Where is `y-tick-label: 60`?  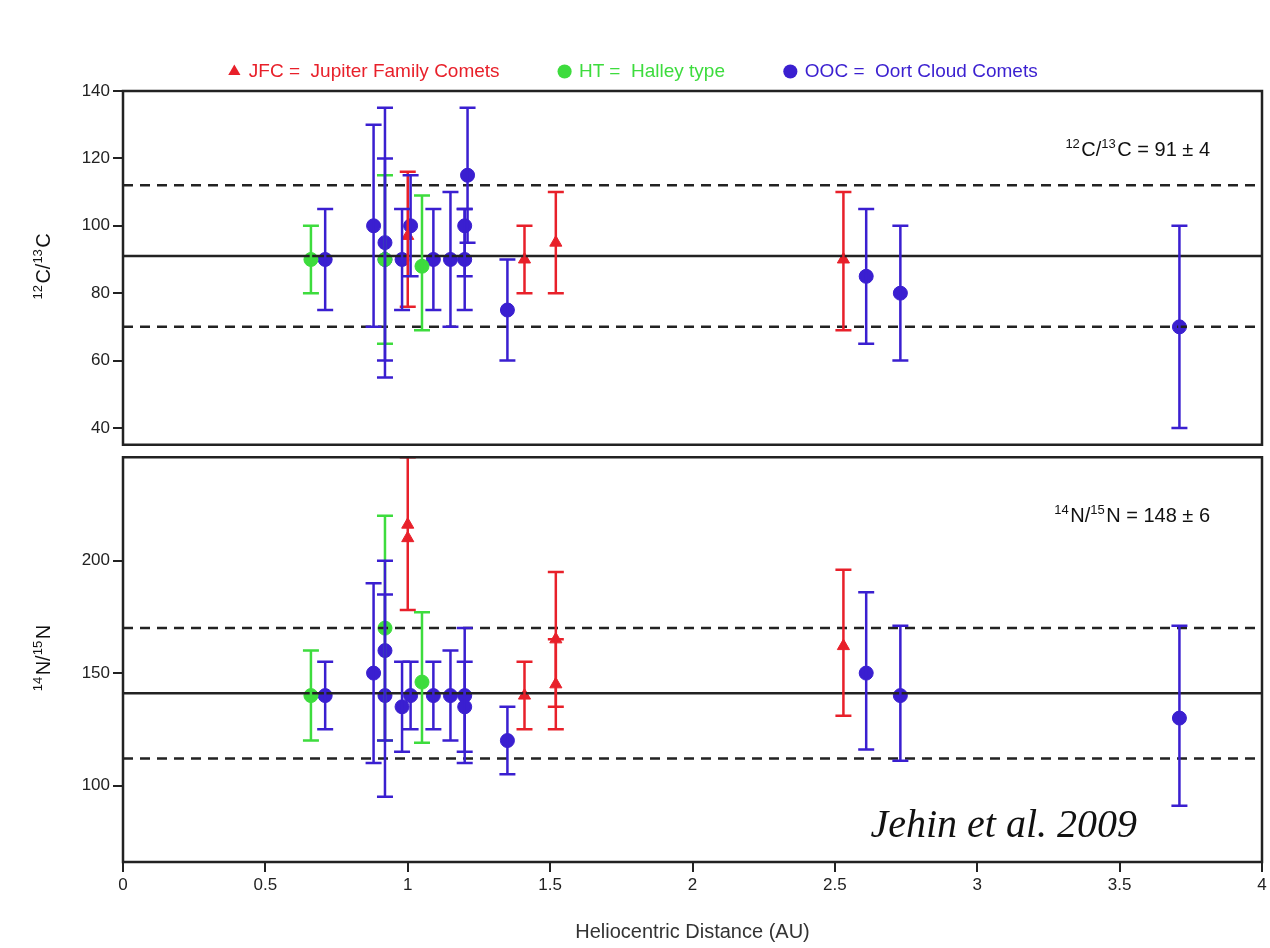 y-tick-label: 60 is located at coordinates (100, 360).